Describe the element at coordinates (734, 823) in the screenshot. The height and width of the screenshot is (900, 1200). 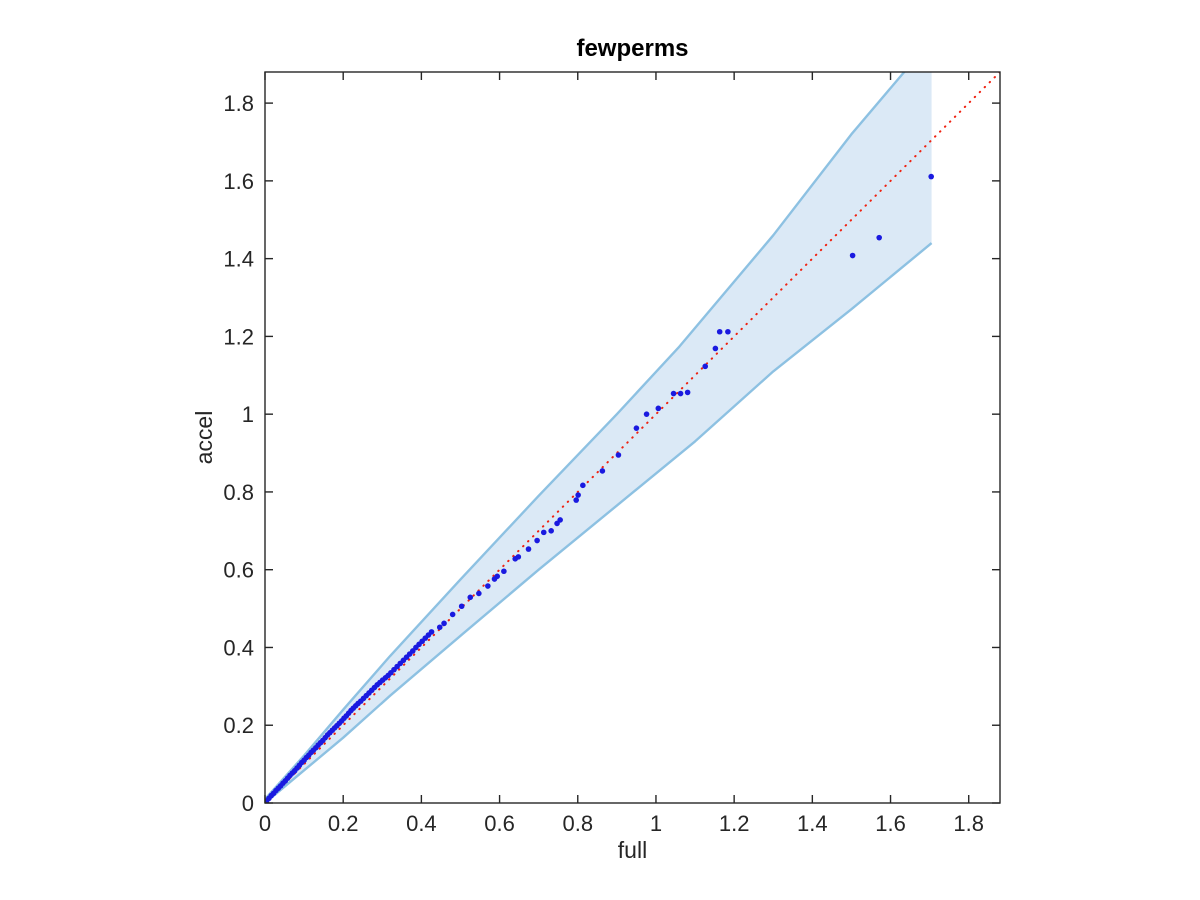
I see `x-tick-label: 1.2` at that location.